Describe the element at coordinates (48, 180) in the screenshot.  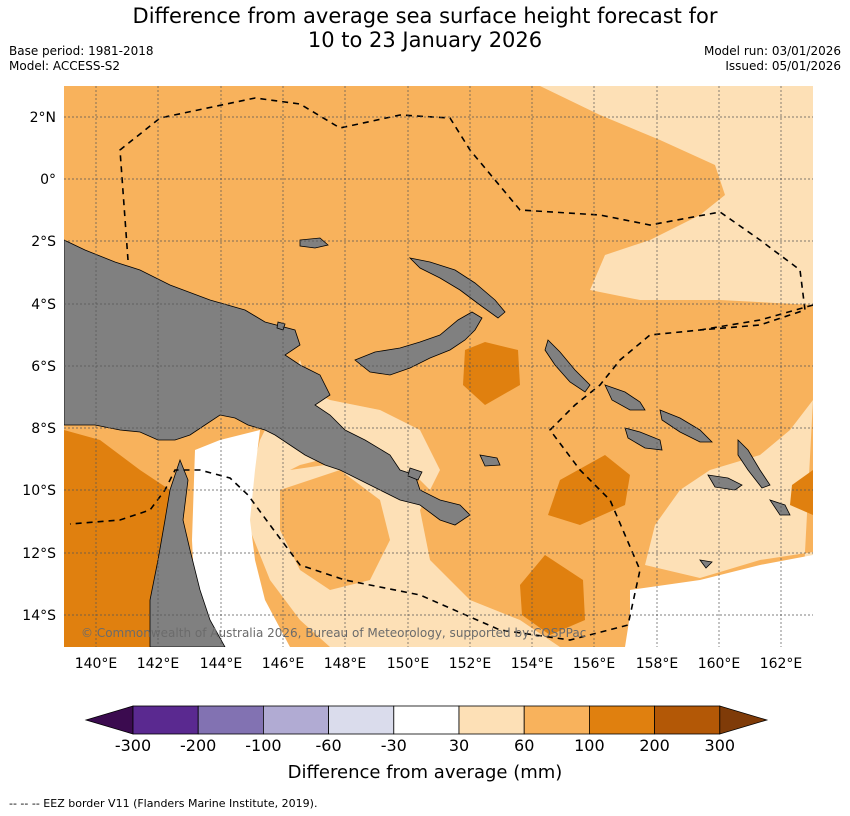
I see `lat-tick: 0°` at that location.